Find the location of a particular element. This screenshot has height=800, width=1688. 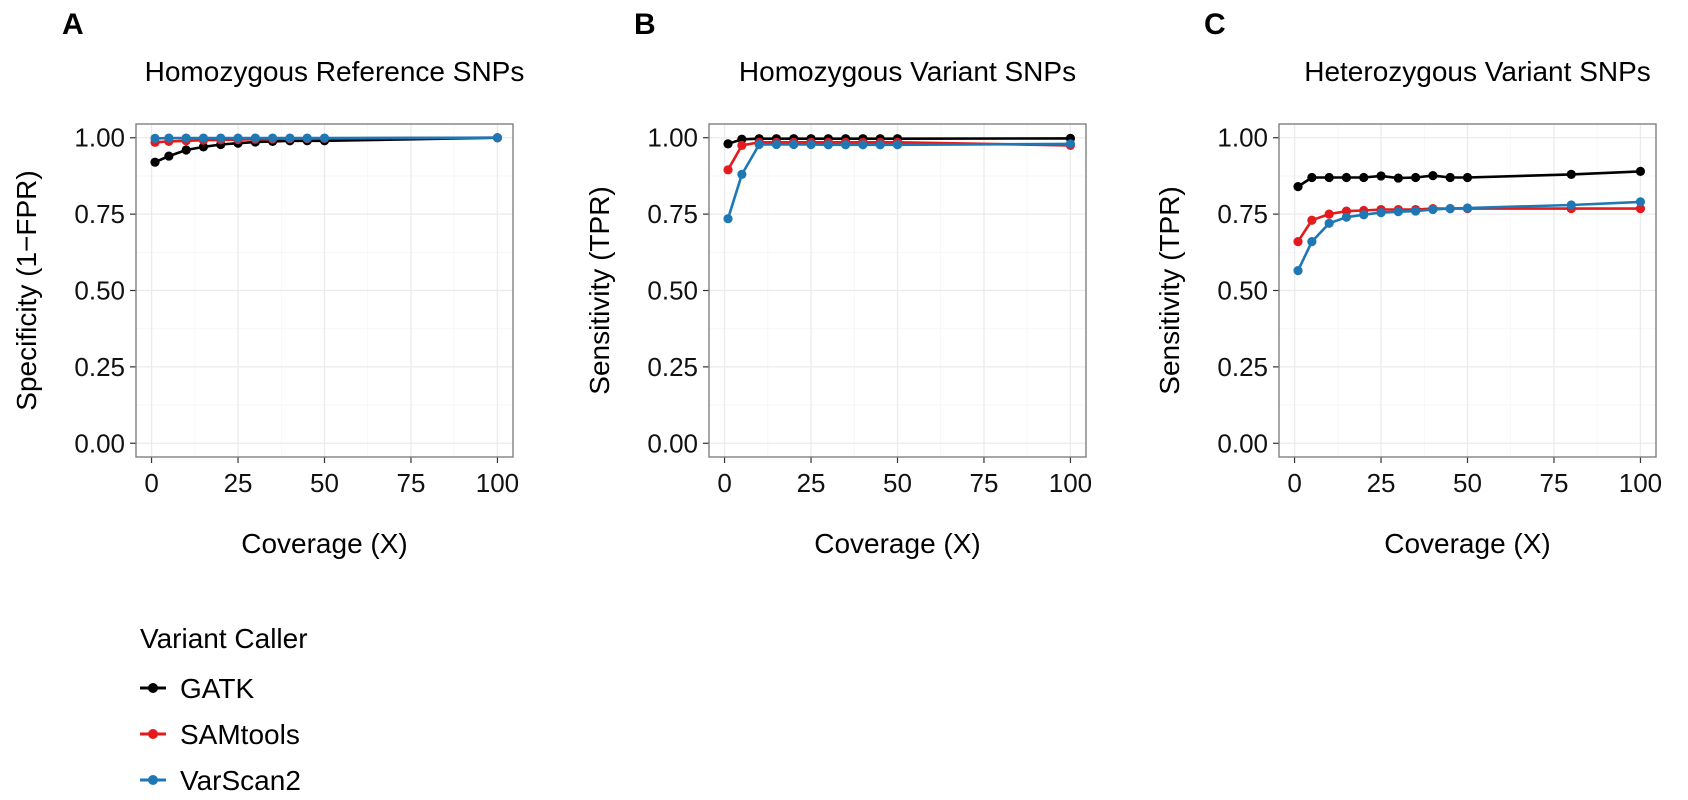

panel-letter-c: C is located at coordinates (1215, 24).